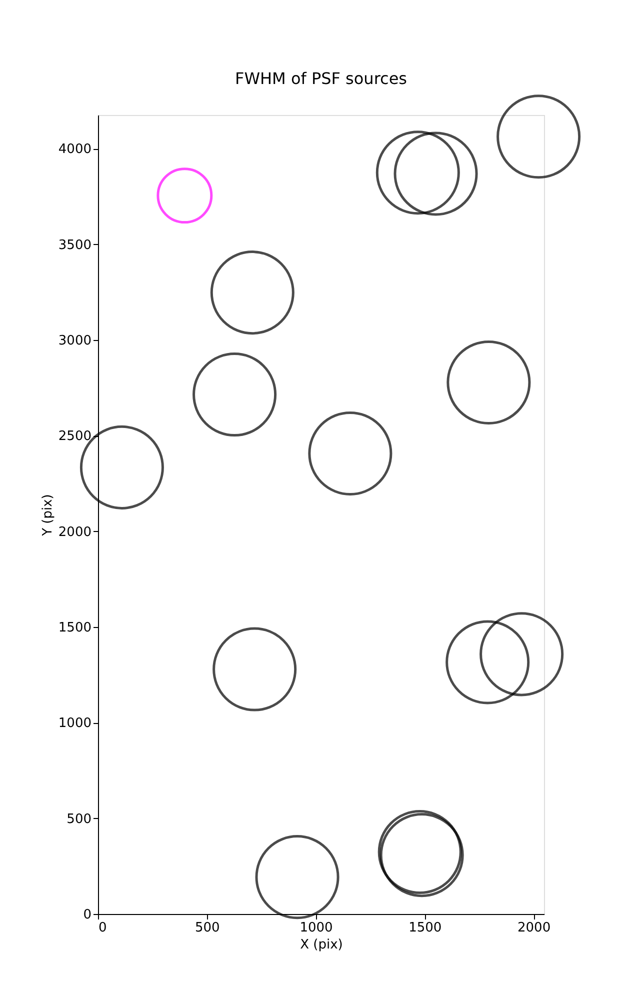 The image size is (637, 1000). I want to click on y-tick-label: 3500, so click(75, 245).